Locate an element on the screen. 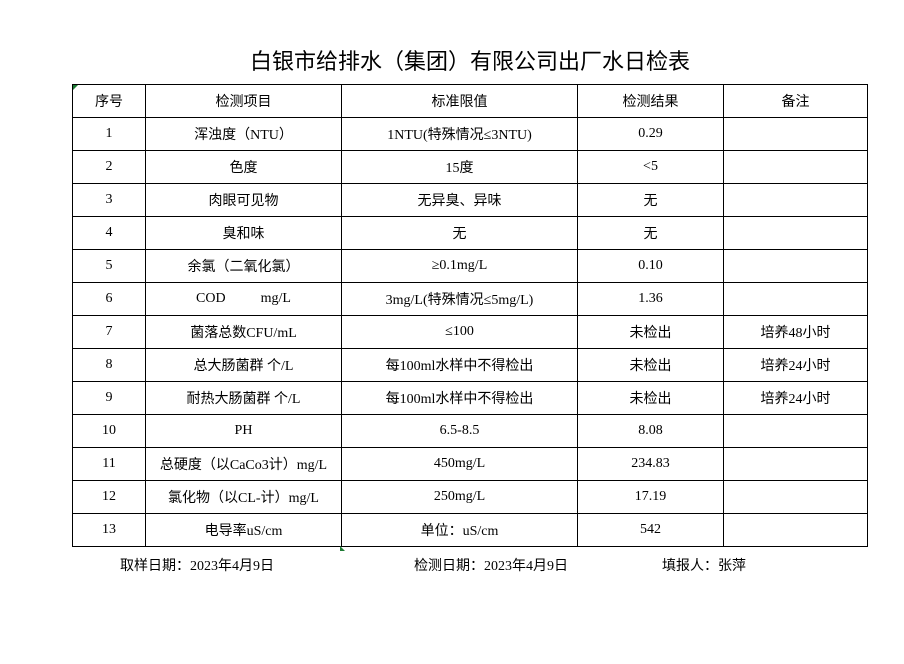  table-row: 6 COD mg/L 3mg/L(特殊情况≤5mg/L) 1.36 is located at coordinates (470, 299).